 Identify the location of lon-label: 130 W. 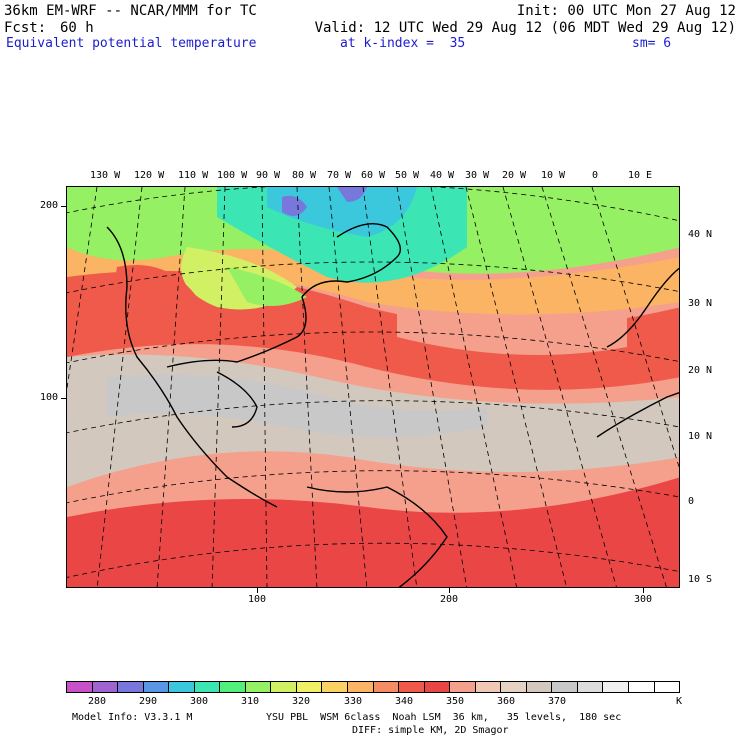
(105, 175).